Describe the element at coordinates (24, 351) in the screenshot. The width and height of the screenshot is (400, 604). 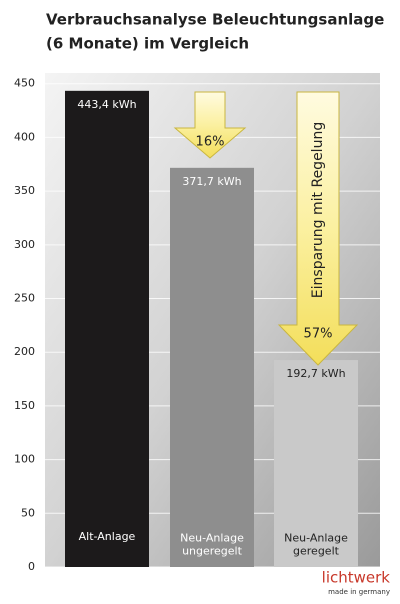
I see `y-tick-label: 200` at that location.